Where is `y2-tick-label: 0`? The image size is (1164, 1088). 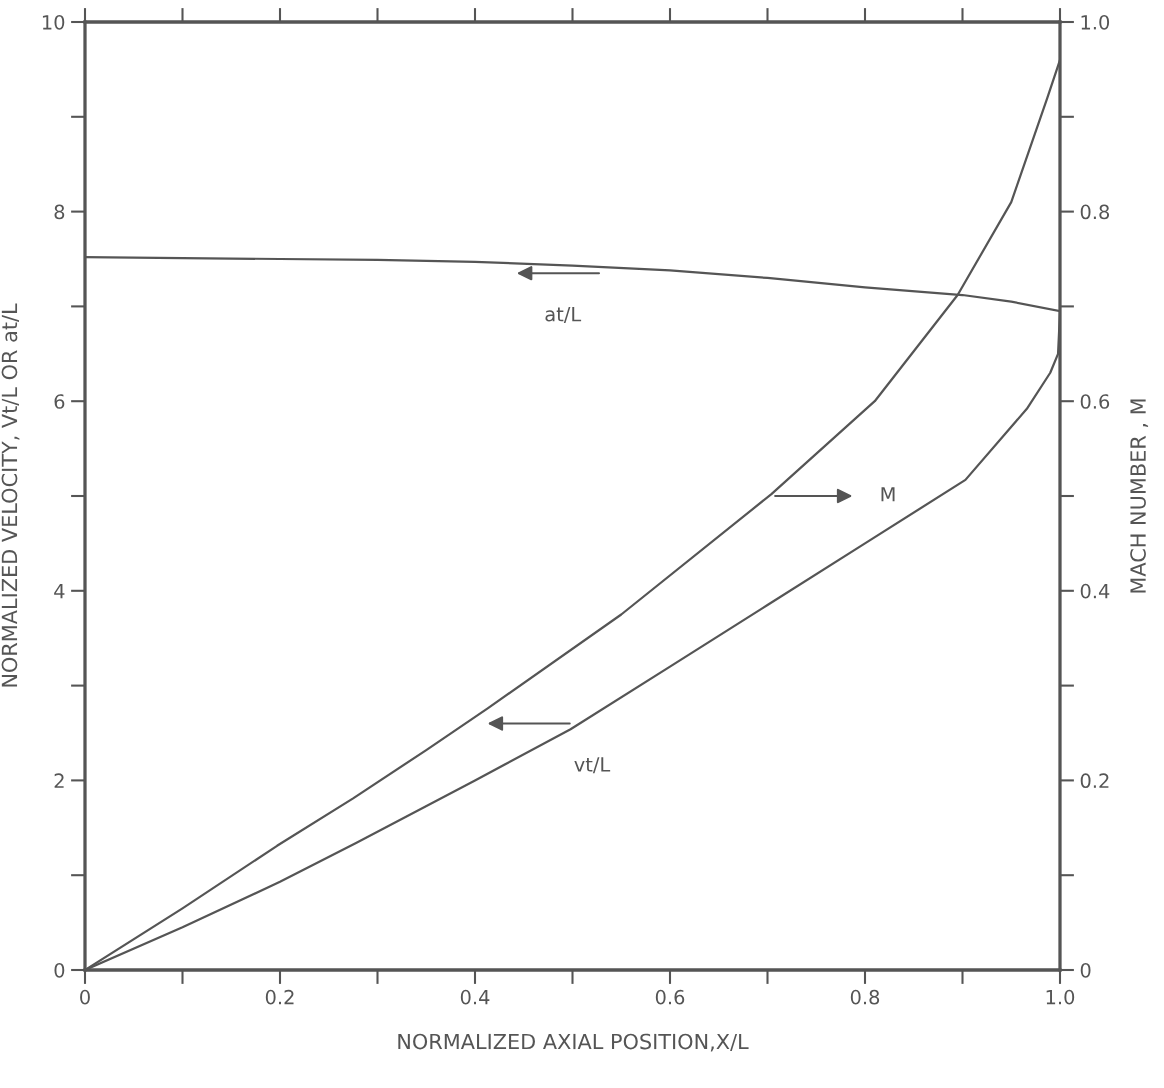 y2-tick-label: 0 is located at coordinates (1085, 970).